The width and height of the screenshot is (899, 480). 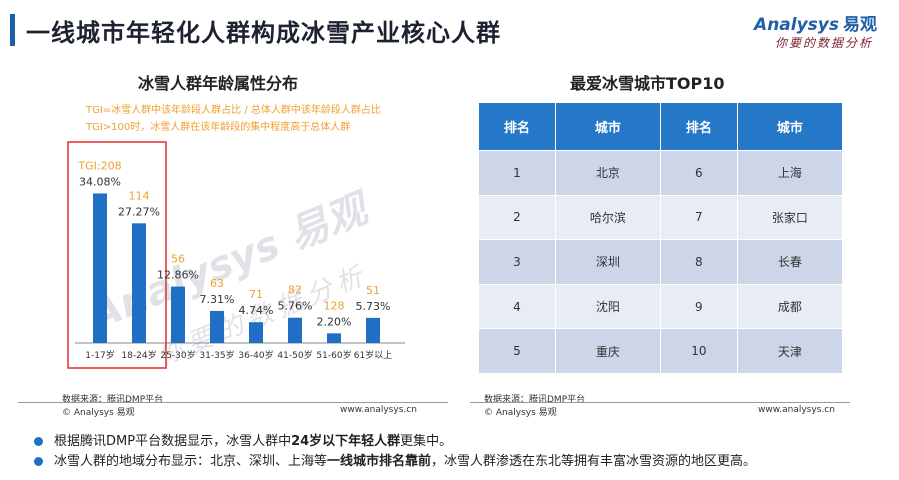 I want to click on header-city-1: 城市, so click(x=607, y=126).